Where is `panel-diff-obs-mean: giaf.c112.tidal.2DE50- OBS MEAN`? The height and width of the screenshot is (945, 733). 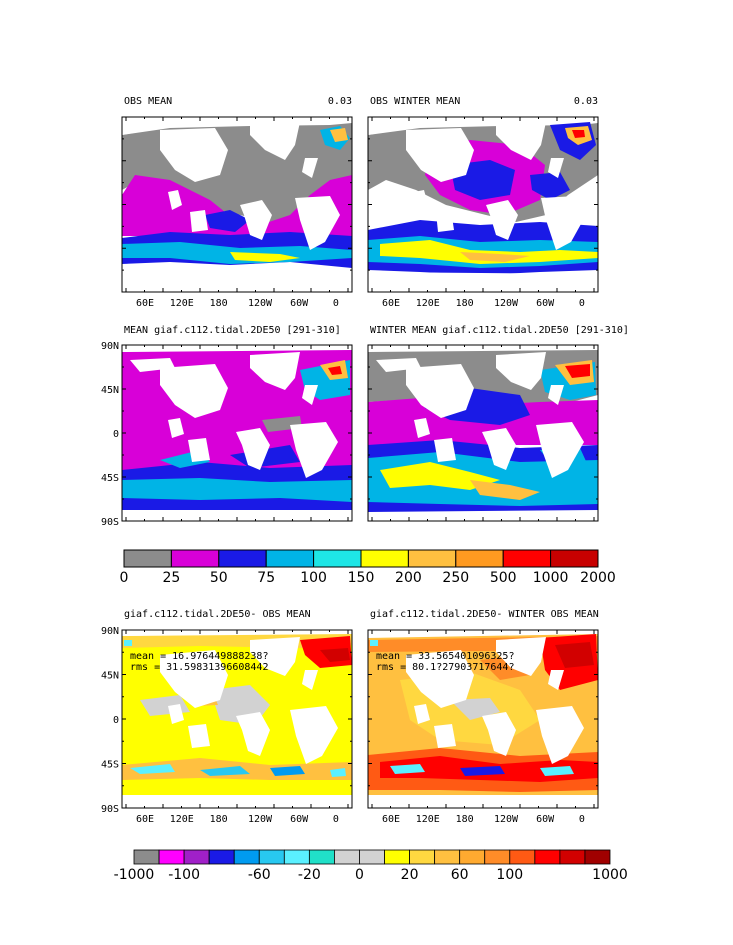
panel-diff-obs-mean: giaf.c112.tidal.2DE50- OBS MEAN is located at coordinates (237, 709).